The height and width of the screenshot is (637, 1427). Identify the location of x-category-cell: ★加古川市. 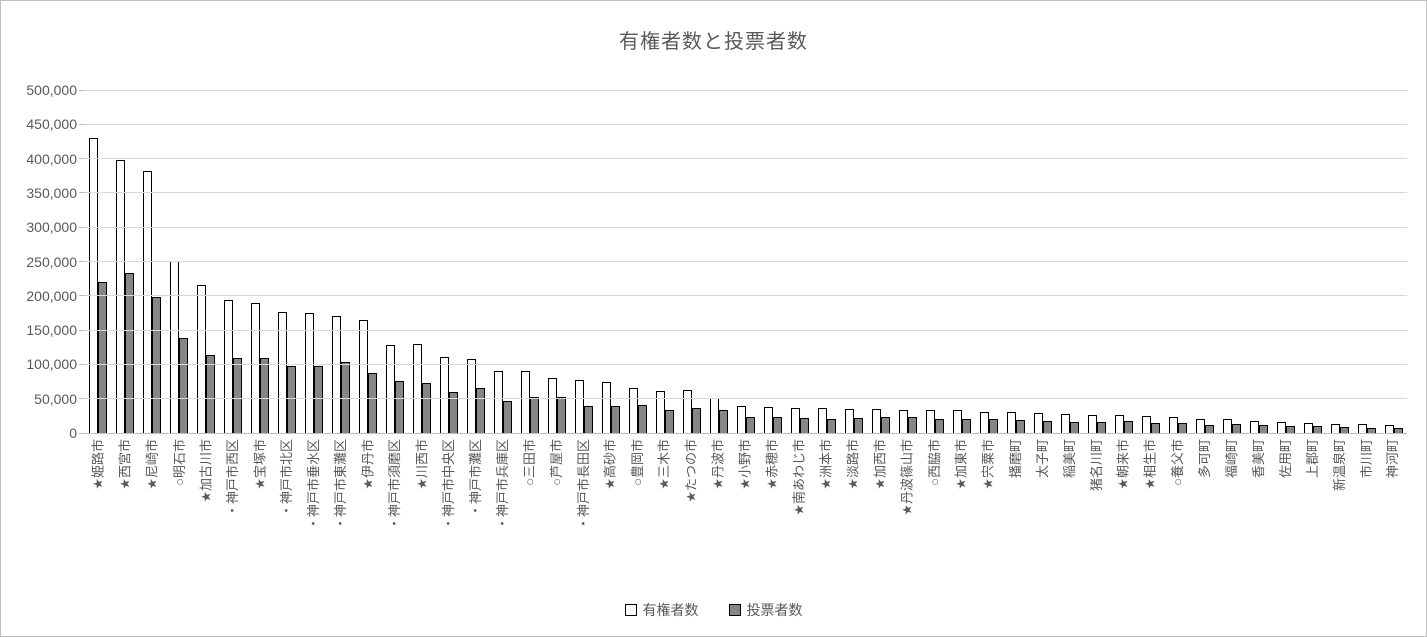
(206, 515).